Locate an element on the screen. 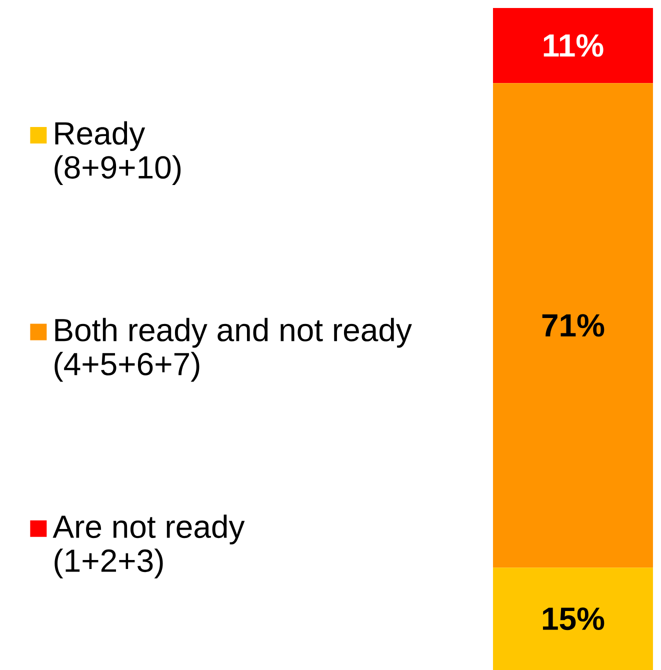 This screenshot has height=670, width=661. data-label: 71% is located at coordinates (573, 325).